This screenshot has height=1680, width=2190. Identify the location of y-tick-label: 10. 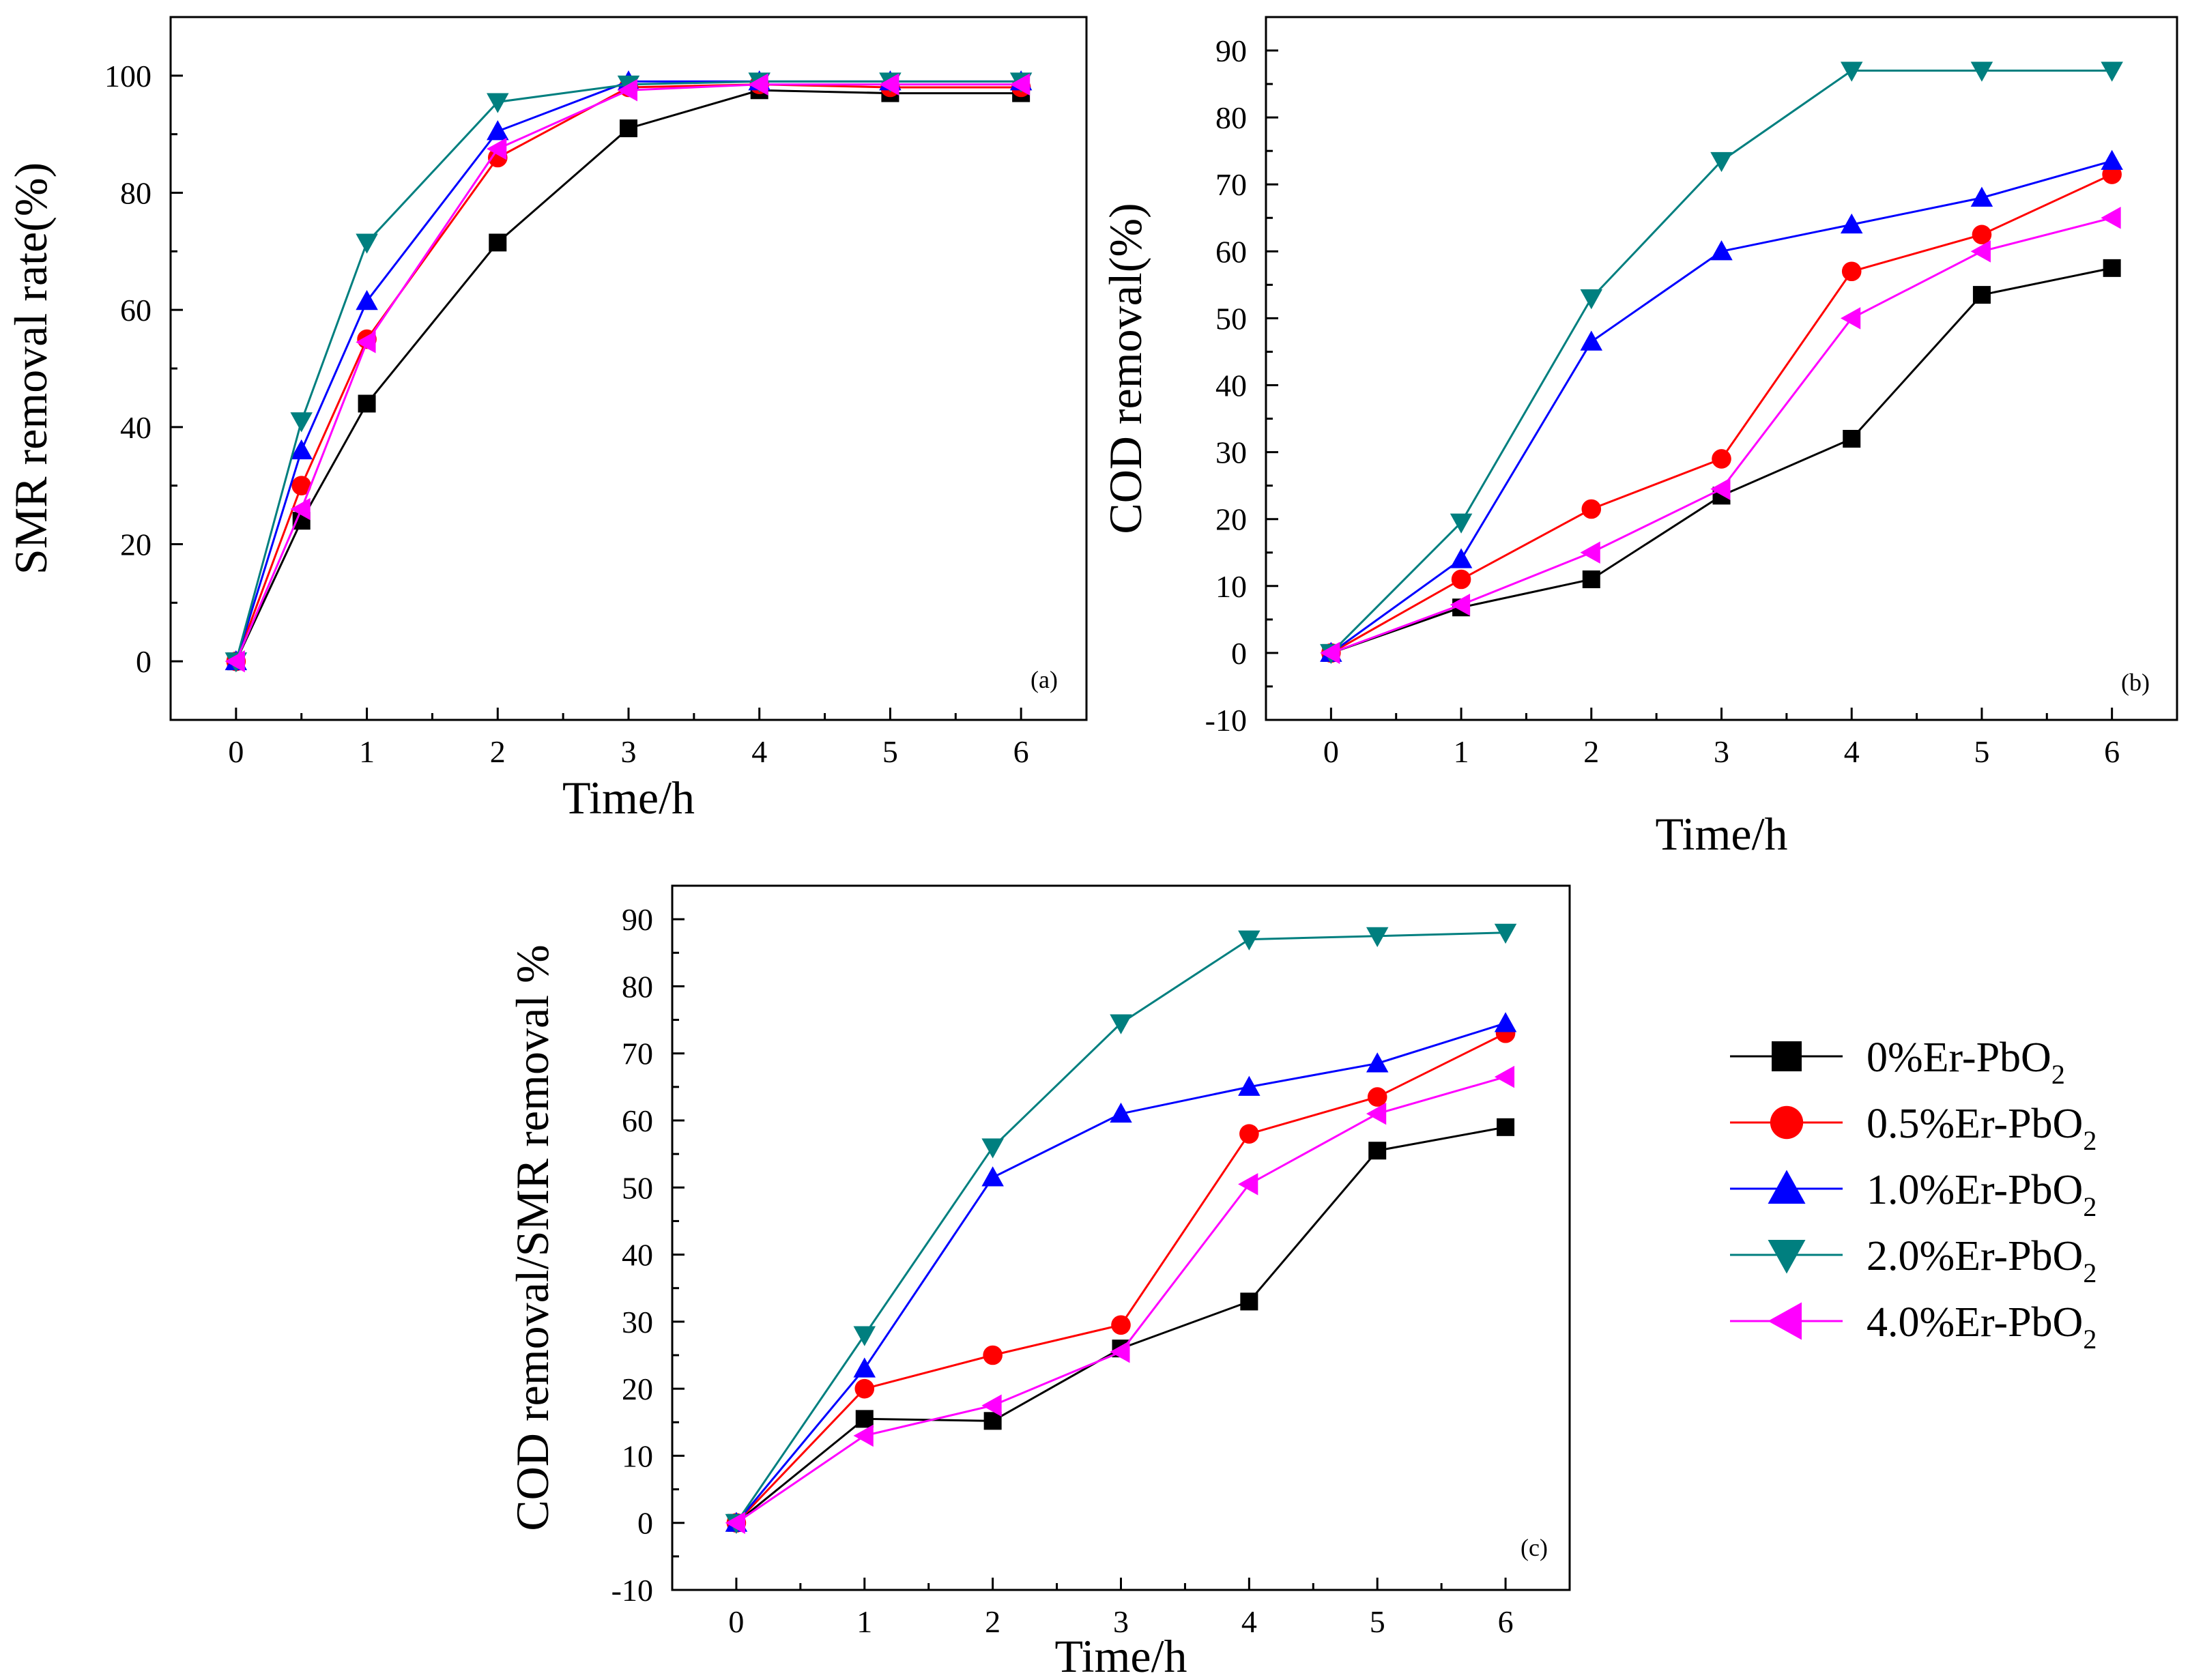
(638, 1455).